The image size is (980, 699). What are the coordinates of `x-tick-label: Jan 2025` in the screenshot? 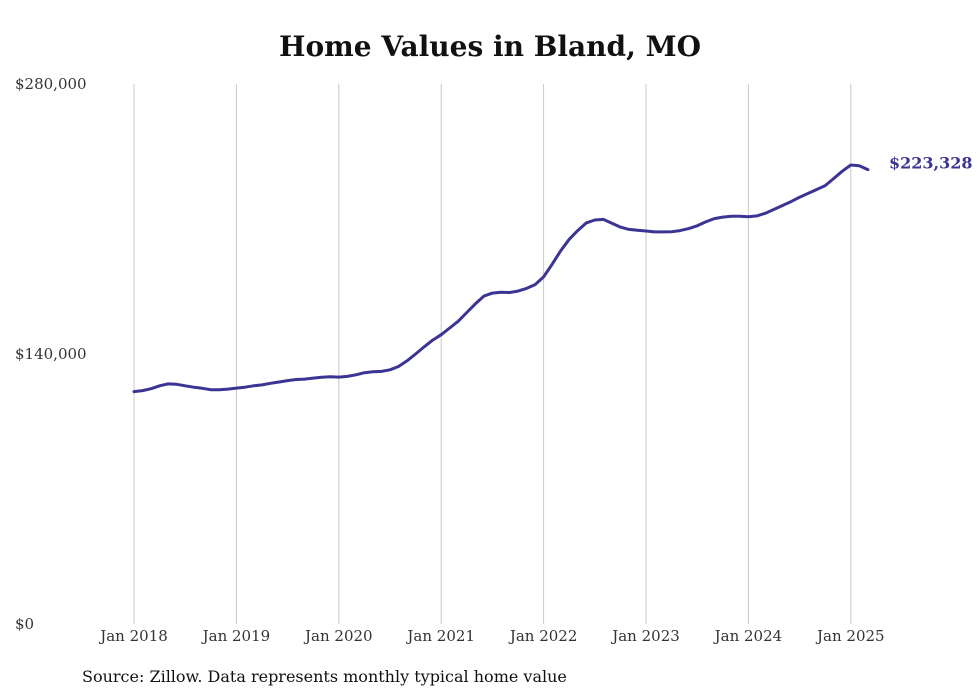 It's located at (850, 636).